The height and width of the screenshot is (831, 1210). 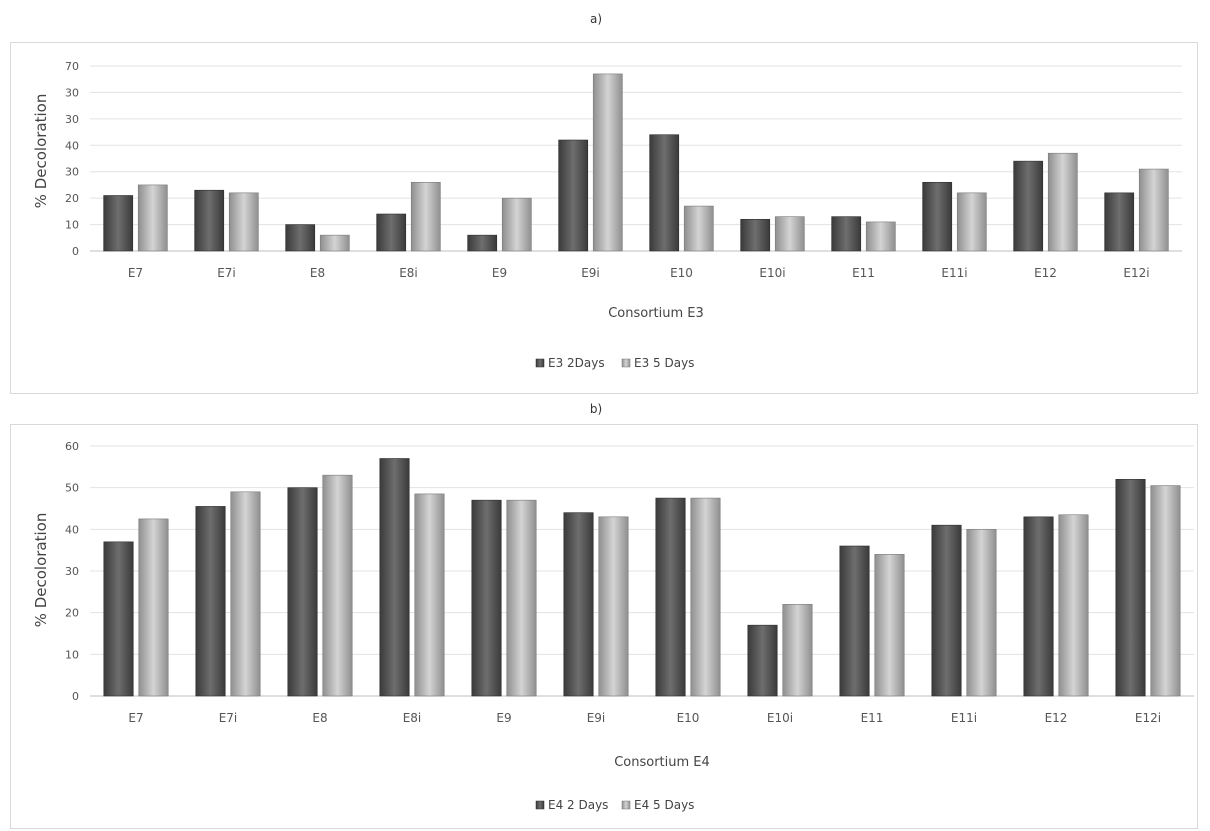 I want to click on legend-label-series1: E3 2Days, so click(x=576, y=363).